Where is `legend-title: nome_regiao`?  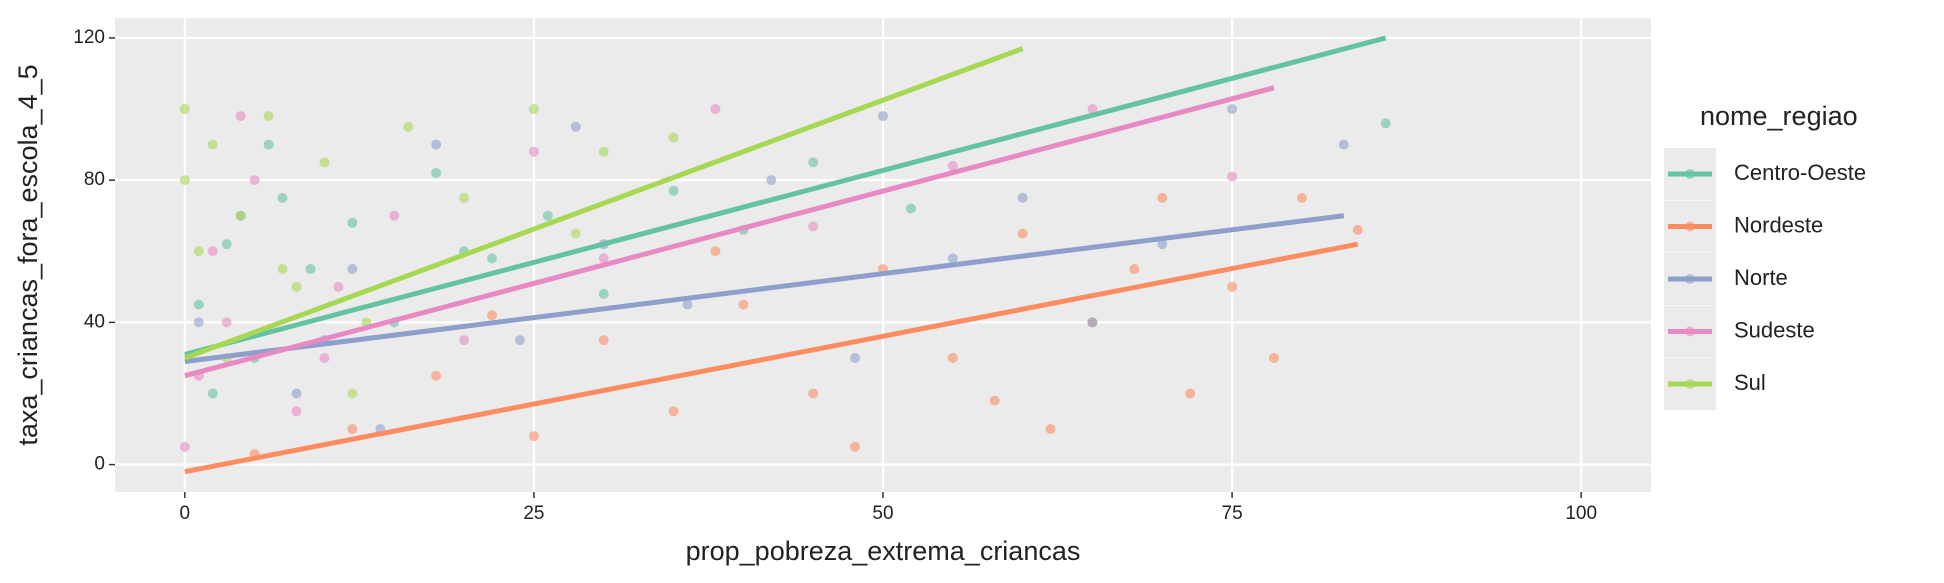 legend-title: nome_regiao is located at coordinates (1779, 116).